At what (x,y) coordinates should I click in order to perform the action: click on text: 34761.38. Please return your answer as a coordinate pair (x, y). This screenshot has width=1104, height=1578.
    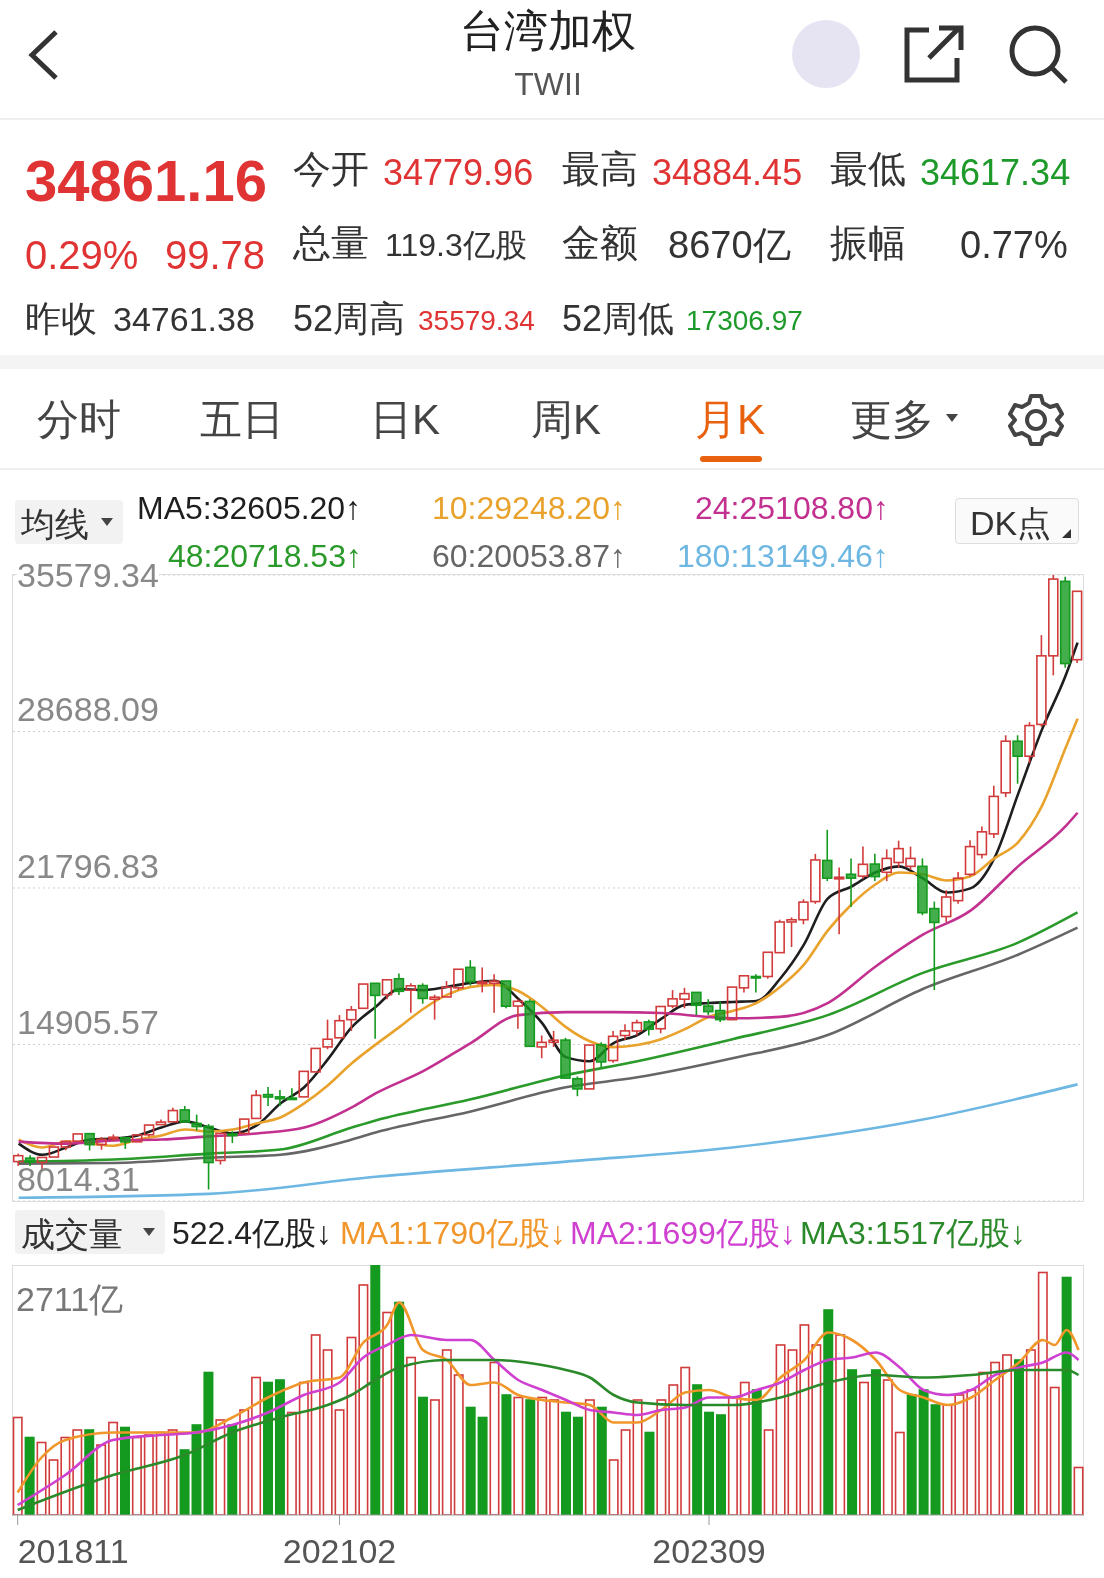
    Looking at the image, I should click on (184, 320).